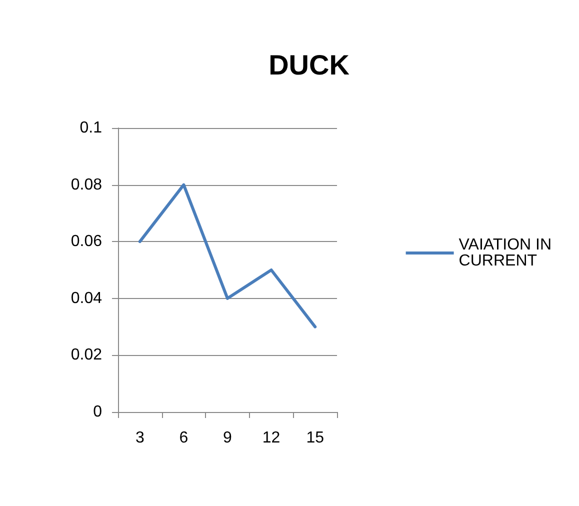 The height and width of the screenshot is (506, 579). Describe the element at coordinates (309, 65) in the screenshot. I see `chart-title: DUCK` at that location.